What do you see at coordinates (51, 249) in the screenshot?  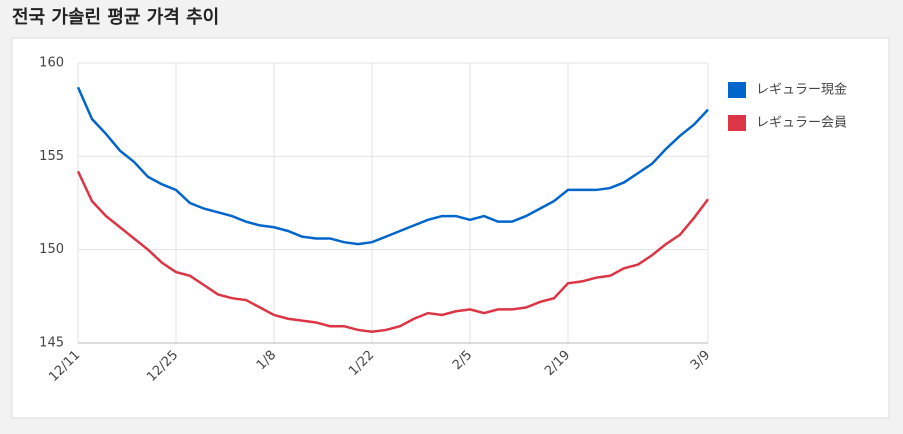 I see `y-tick-label: 150` at bounding box center [51, 249].